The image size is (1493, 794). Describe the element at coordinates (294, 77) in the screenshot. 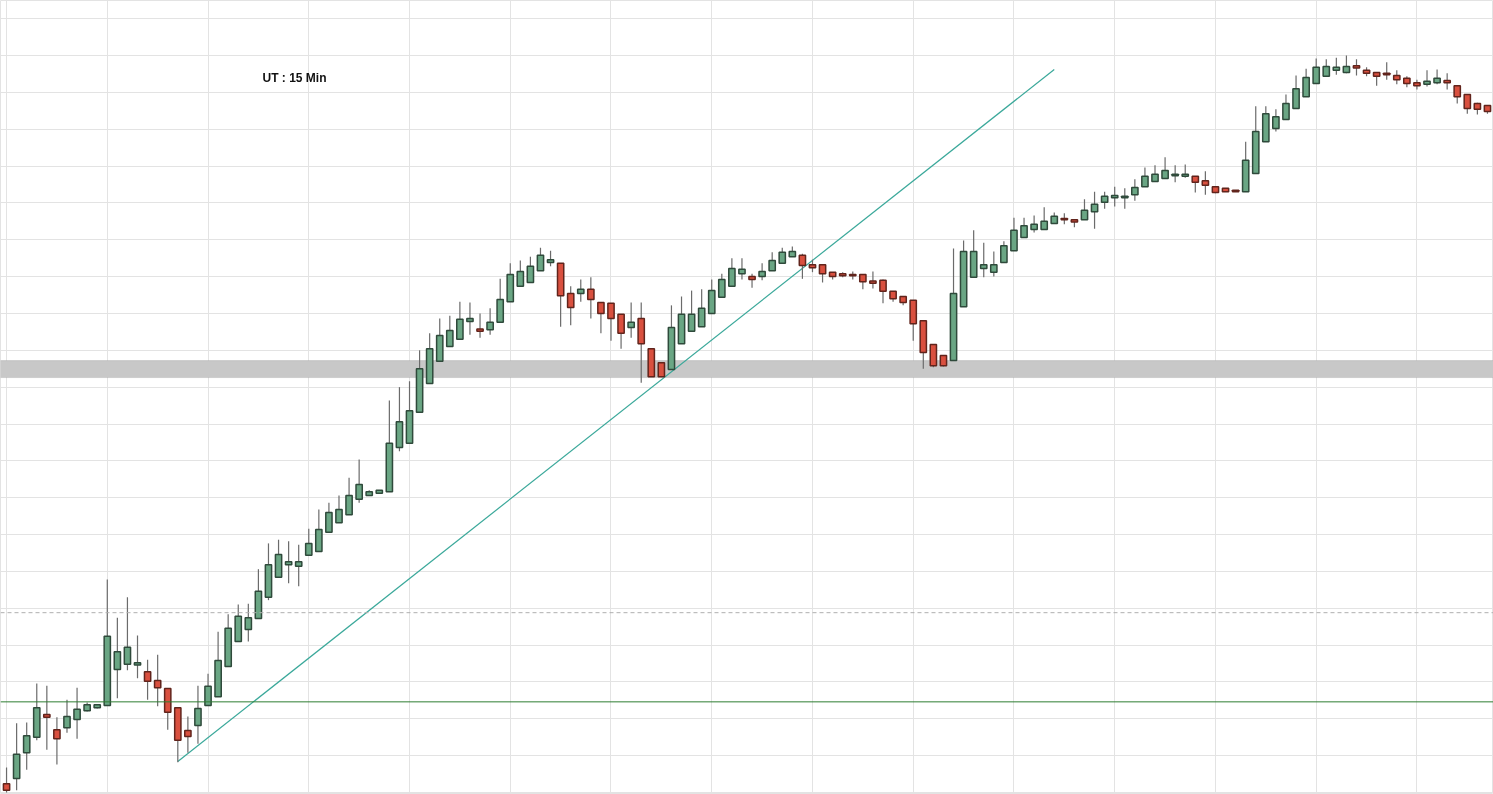

I see `text: UT : 15 Min` at that location.